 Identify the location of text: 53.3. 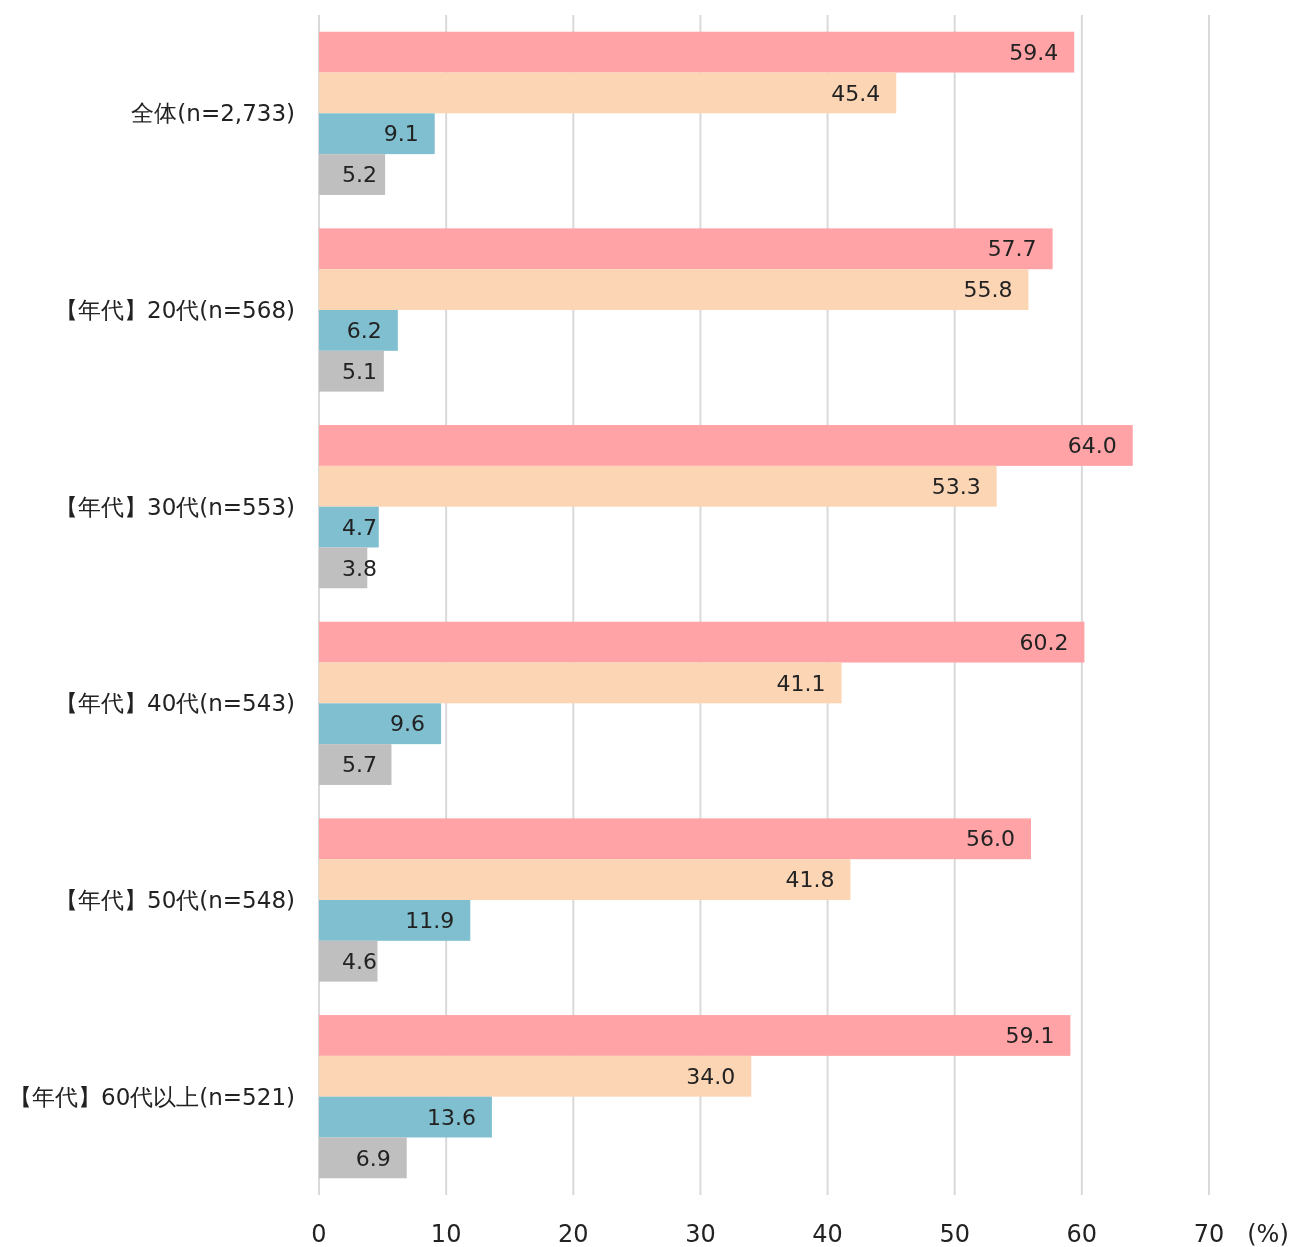
(956, 486).